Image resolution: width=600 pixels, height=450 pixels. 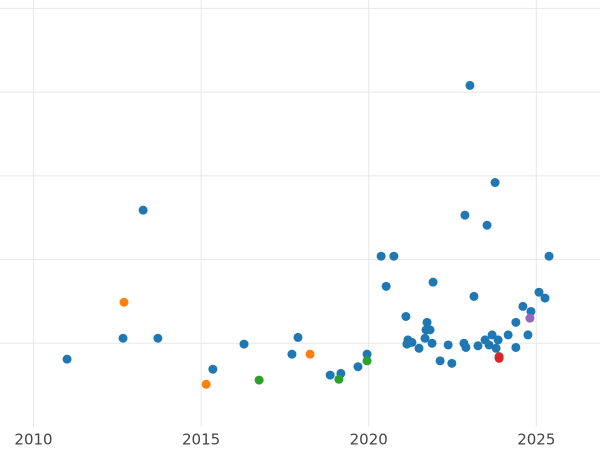 What do you see at coordinates (536, 440) in the screenshot?
I see `x-tick-label: 2025` at bounding box center [536, 440].